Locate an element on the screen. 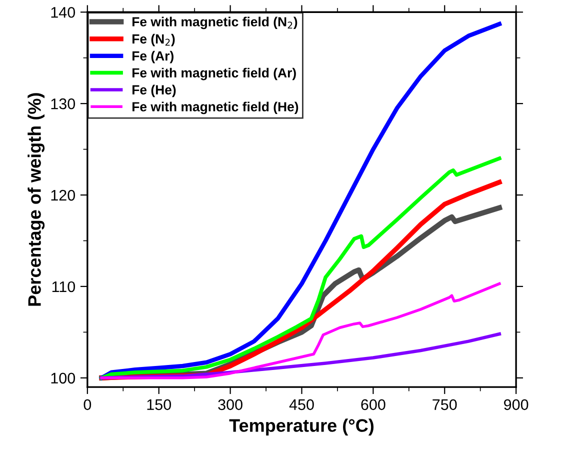 The image size is (564, 449). legend-label: Fe with magnetic field (He) is located at coordinates (215, 108).